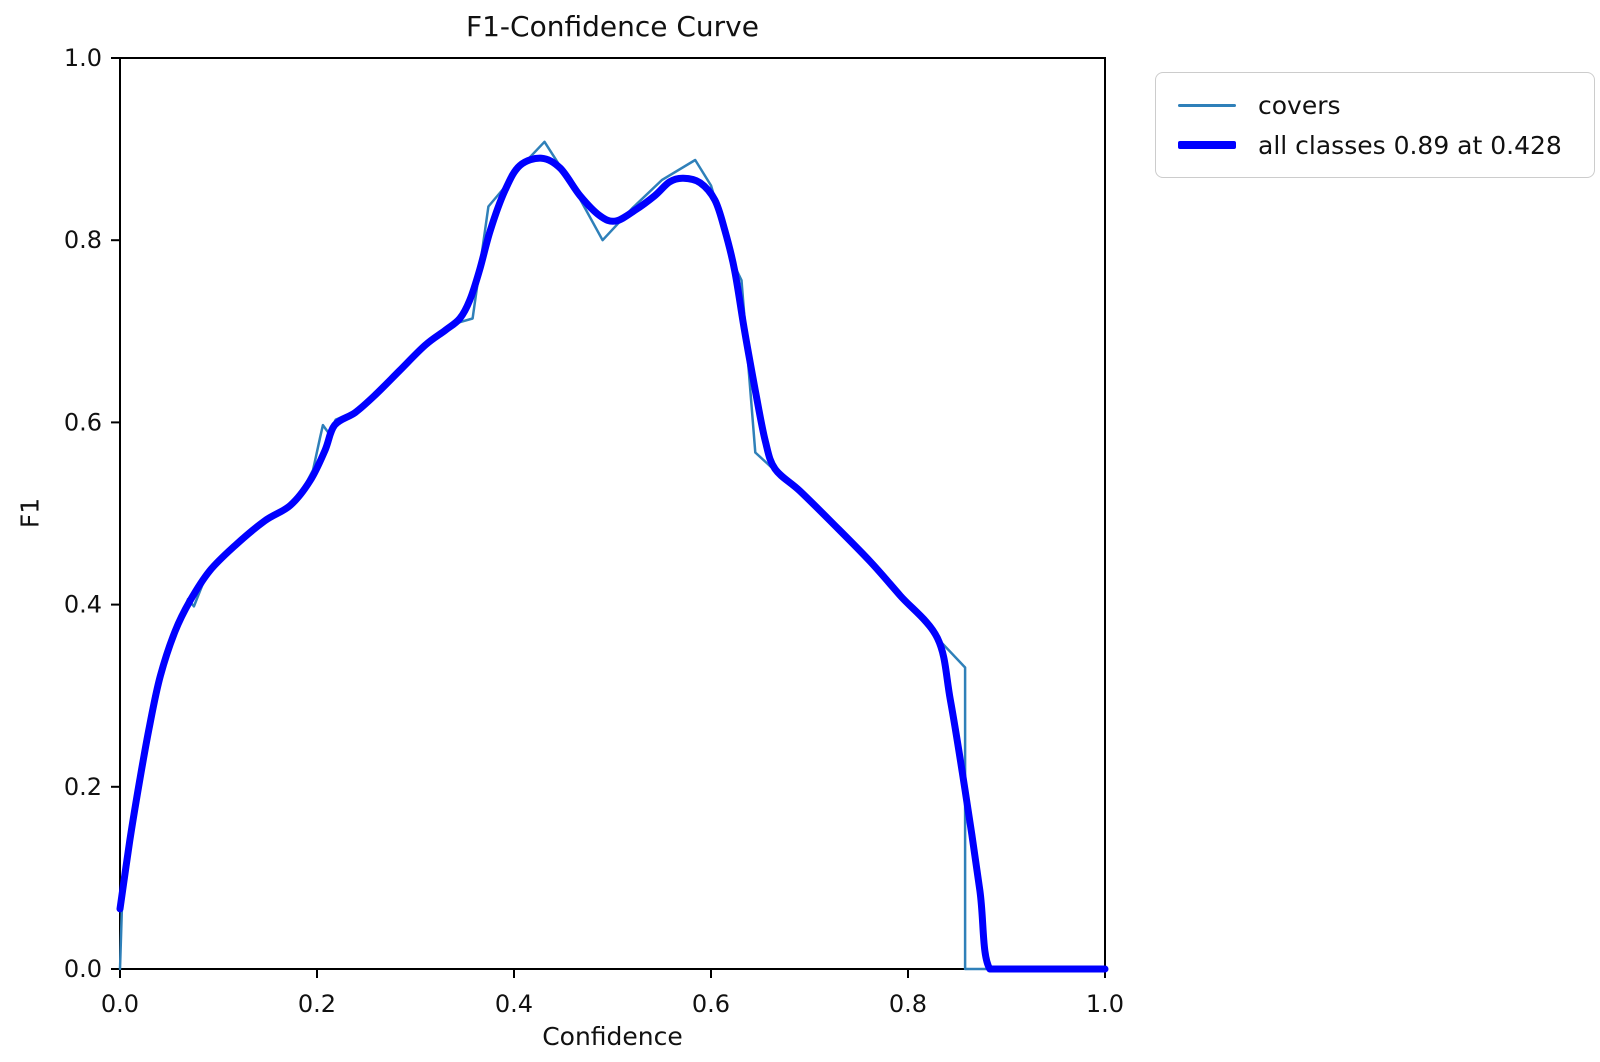  Describe the element at coordinates (1207, 145) in the screenshot. I see `all-classes-line-swatch` at that location.